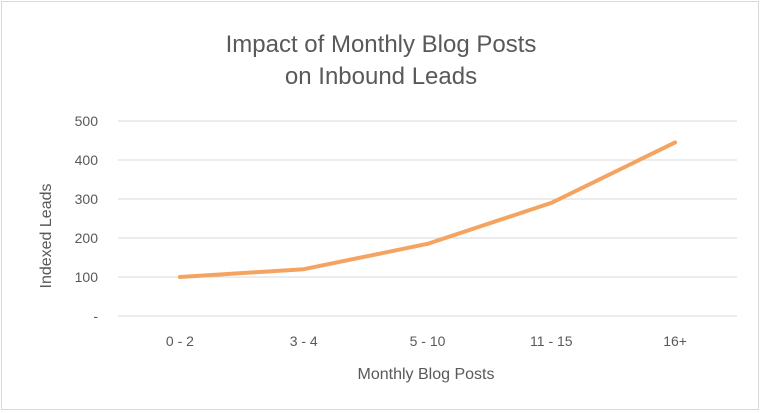  I want to click on x-tick-label-1: 3 - 4, so click(304, 341).